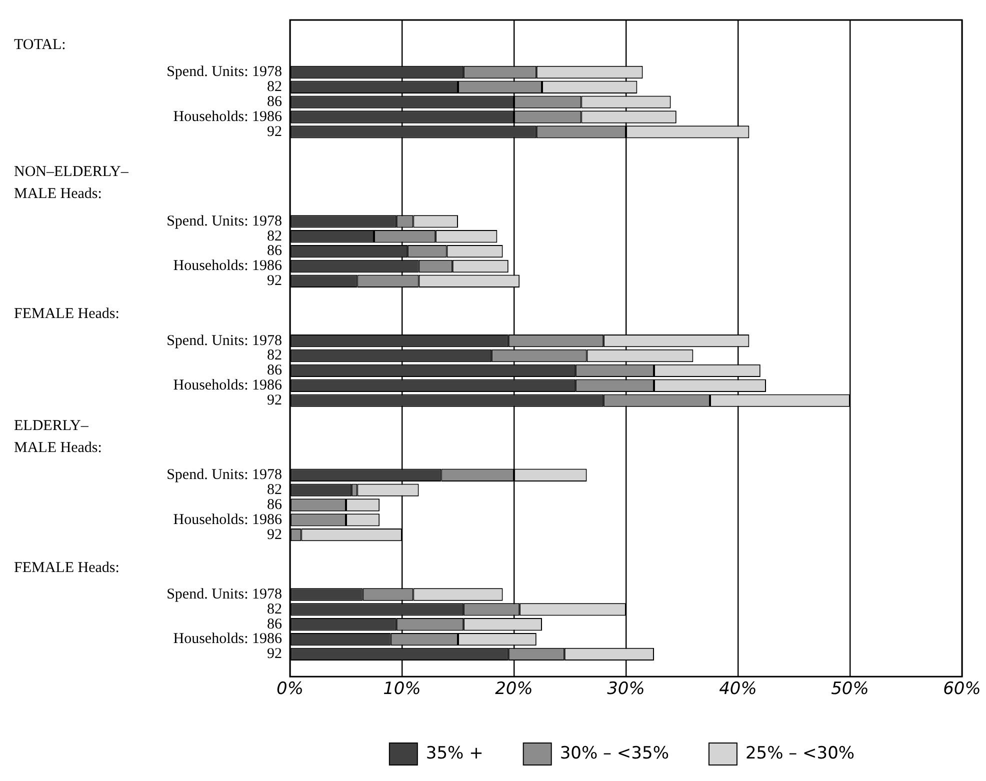 The image size is (986, 781). I want to click on x-tick-label: 20%, so click(514, 689).